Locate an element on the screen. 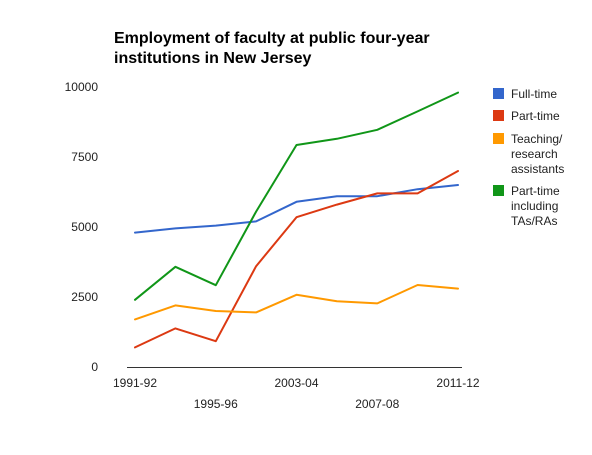  x-tick-label: 2007-08 is located at coordinates (377, 404).